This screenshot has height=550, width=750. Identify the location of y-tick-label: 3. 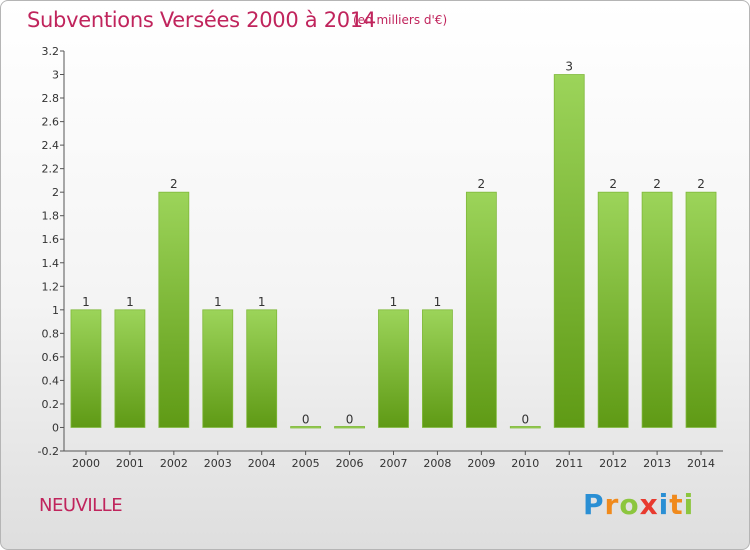
(55, 75).